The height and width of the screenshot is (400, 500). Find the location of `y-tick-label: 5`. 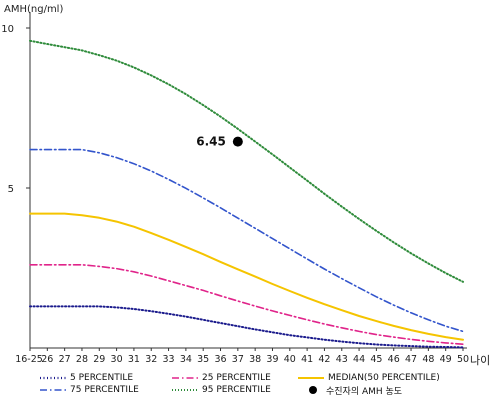

y-tick-label: 5 is located at coordinates (11, 189).